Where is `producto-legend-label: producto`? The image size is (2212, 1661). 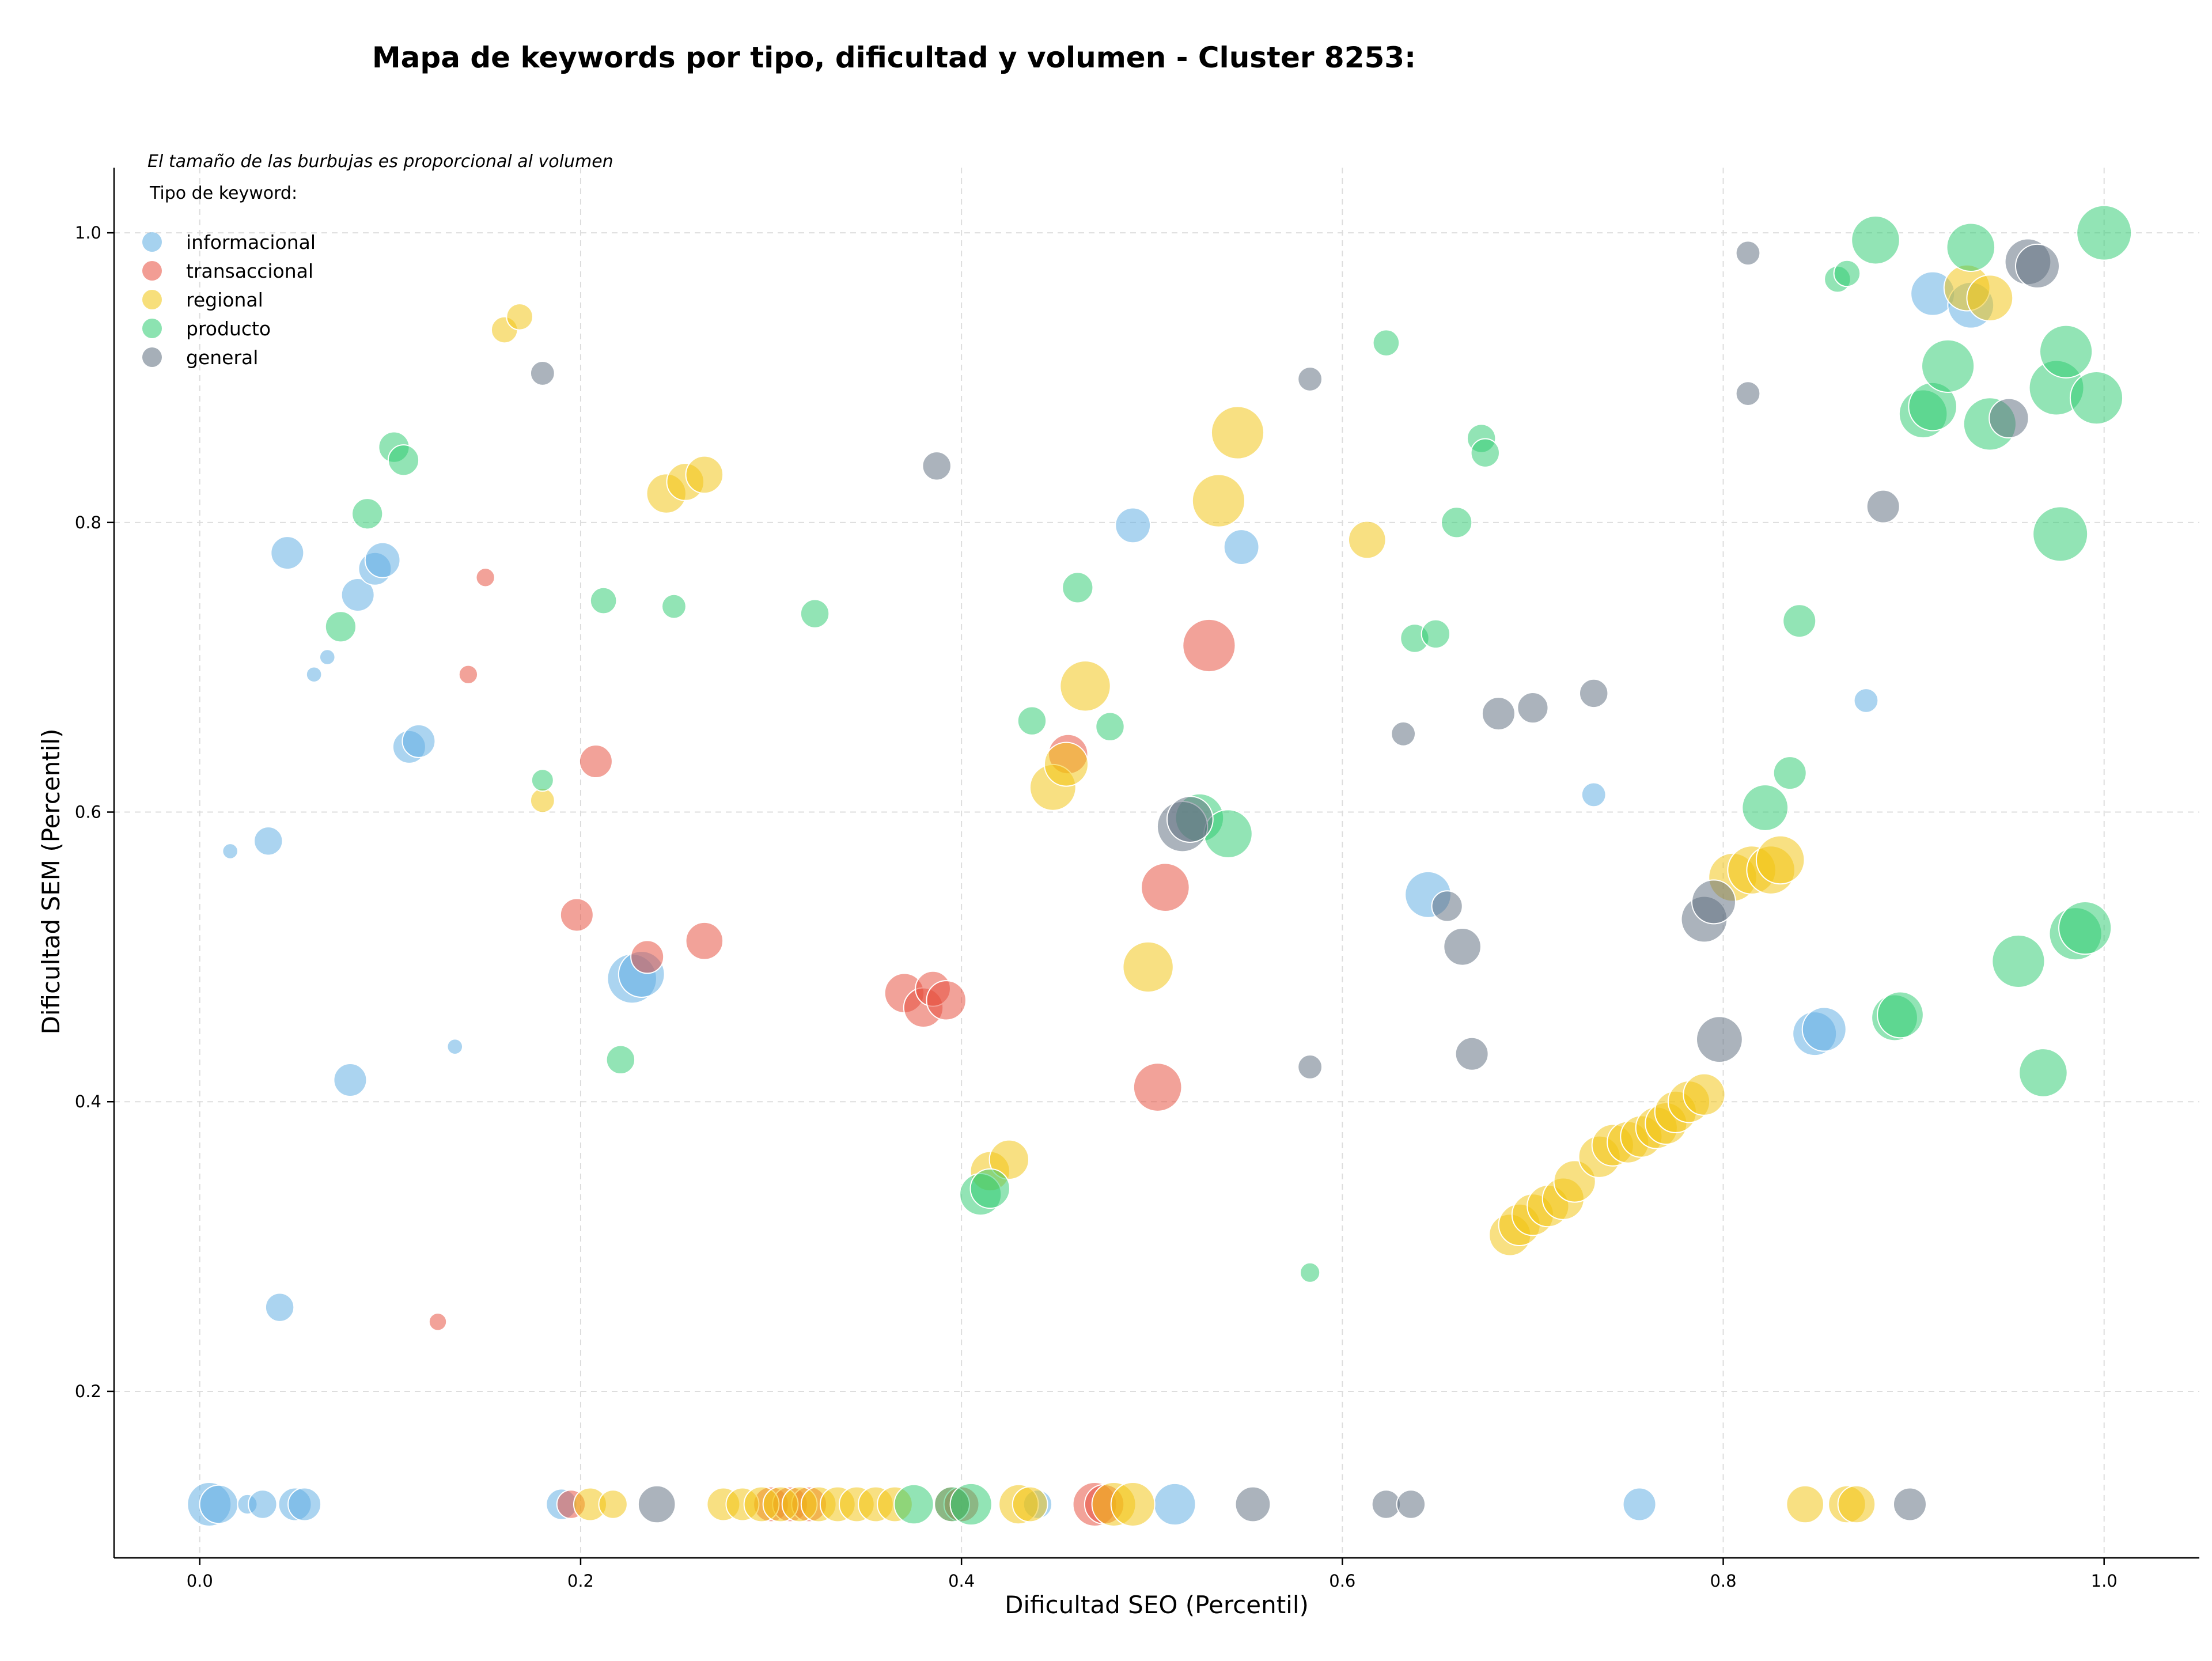 producto-legend-label: producto is located at coordinates (228, 328).